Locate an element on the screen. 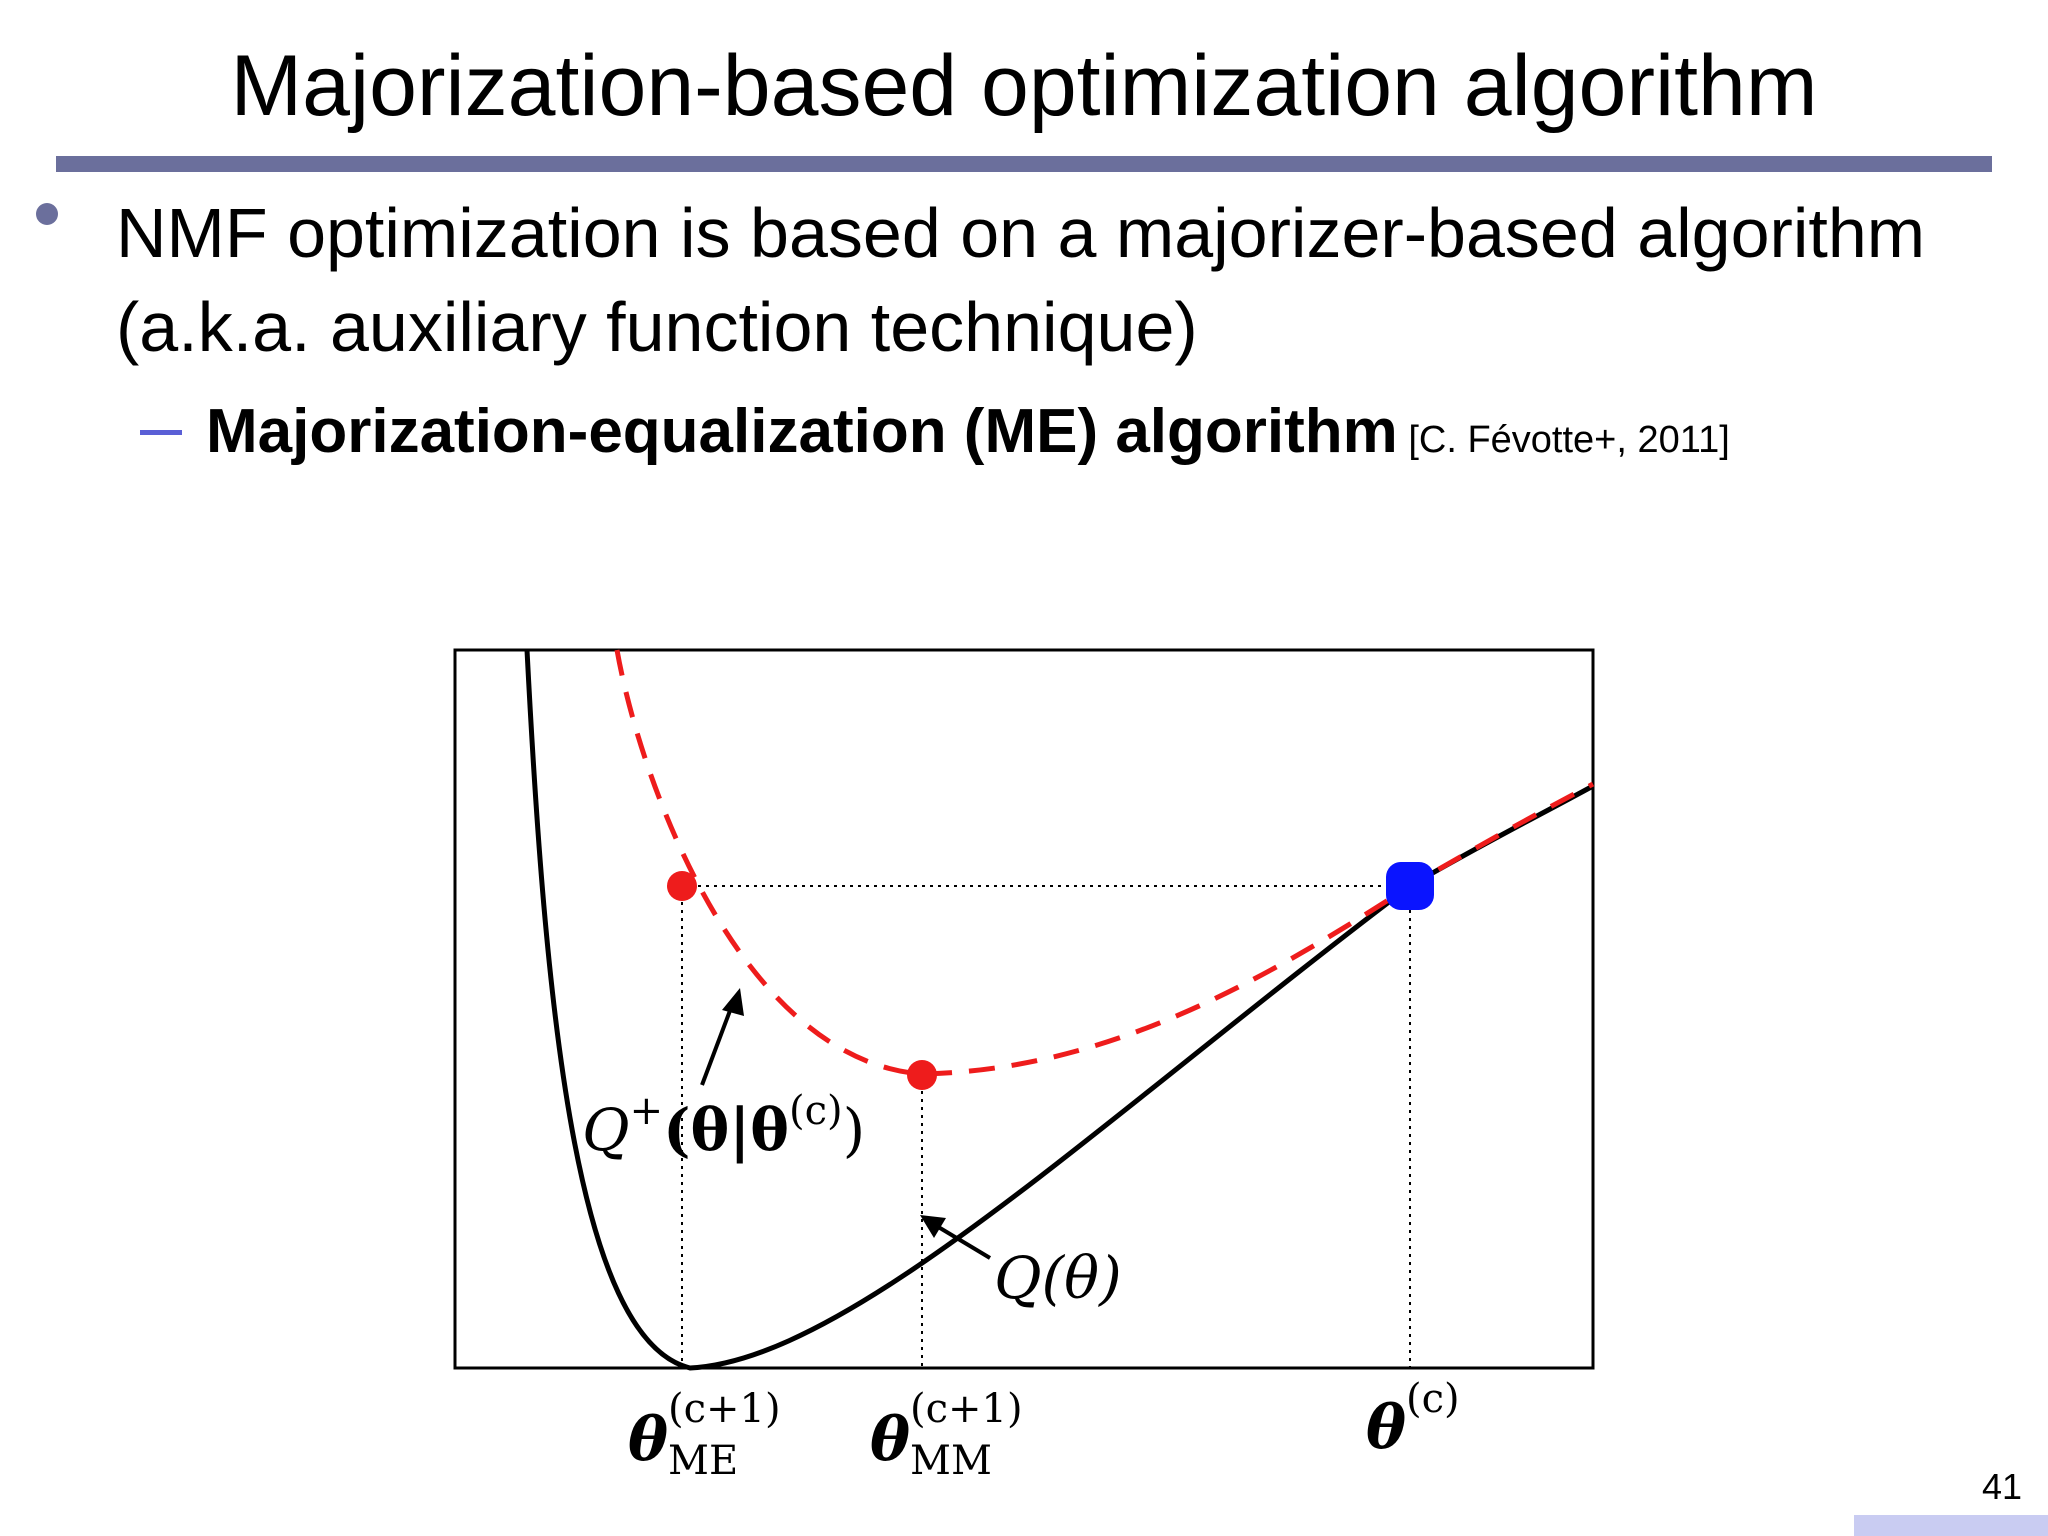 The height and width of the screenshot is (1536, 2048). arrow-q-head is located at coordinates (933, 1226).